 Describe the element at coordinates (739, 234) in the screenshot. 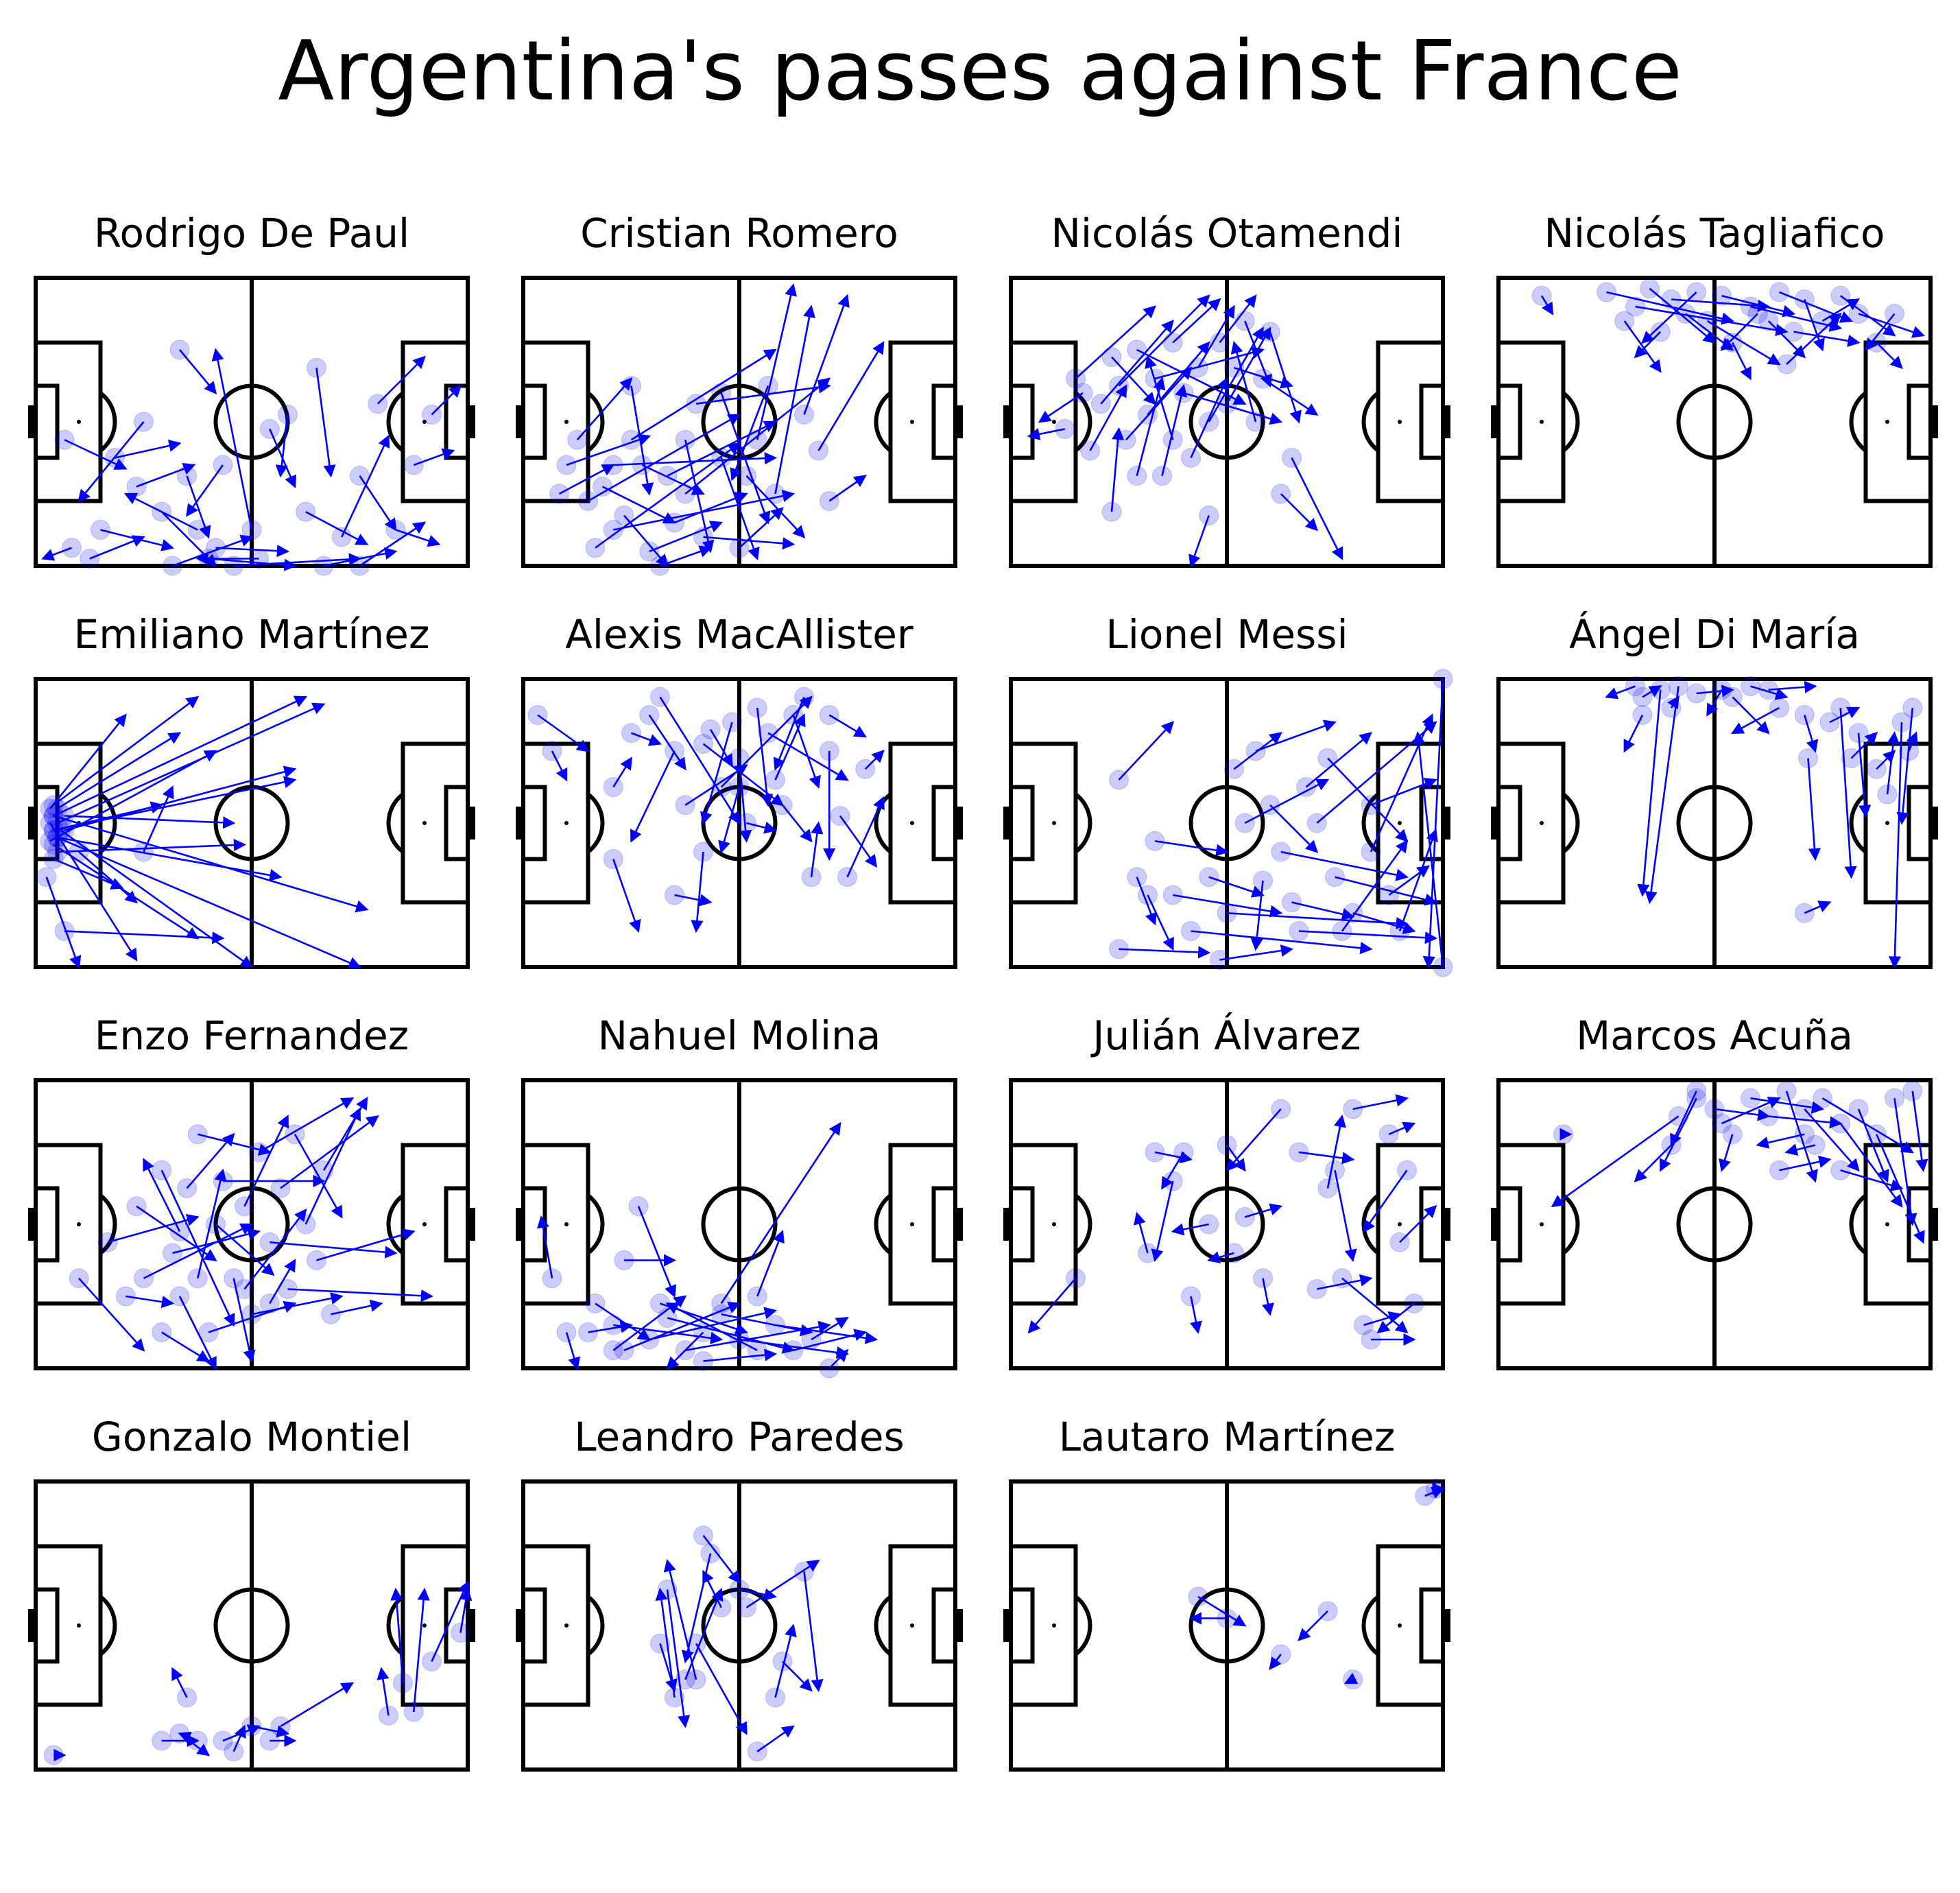

I see `panel-title: Cristian Romero` at that location.